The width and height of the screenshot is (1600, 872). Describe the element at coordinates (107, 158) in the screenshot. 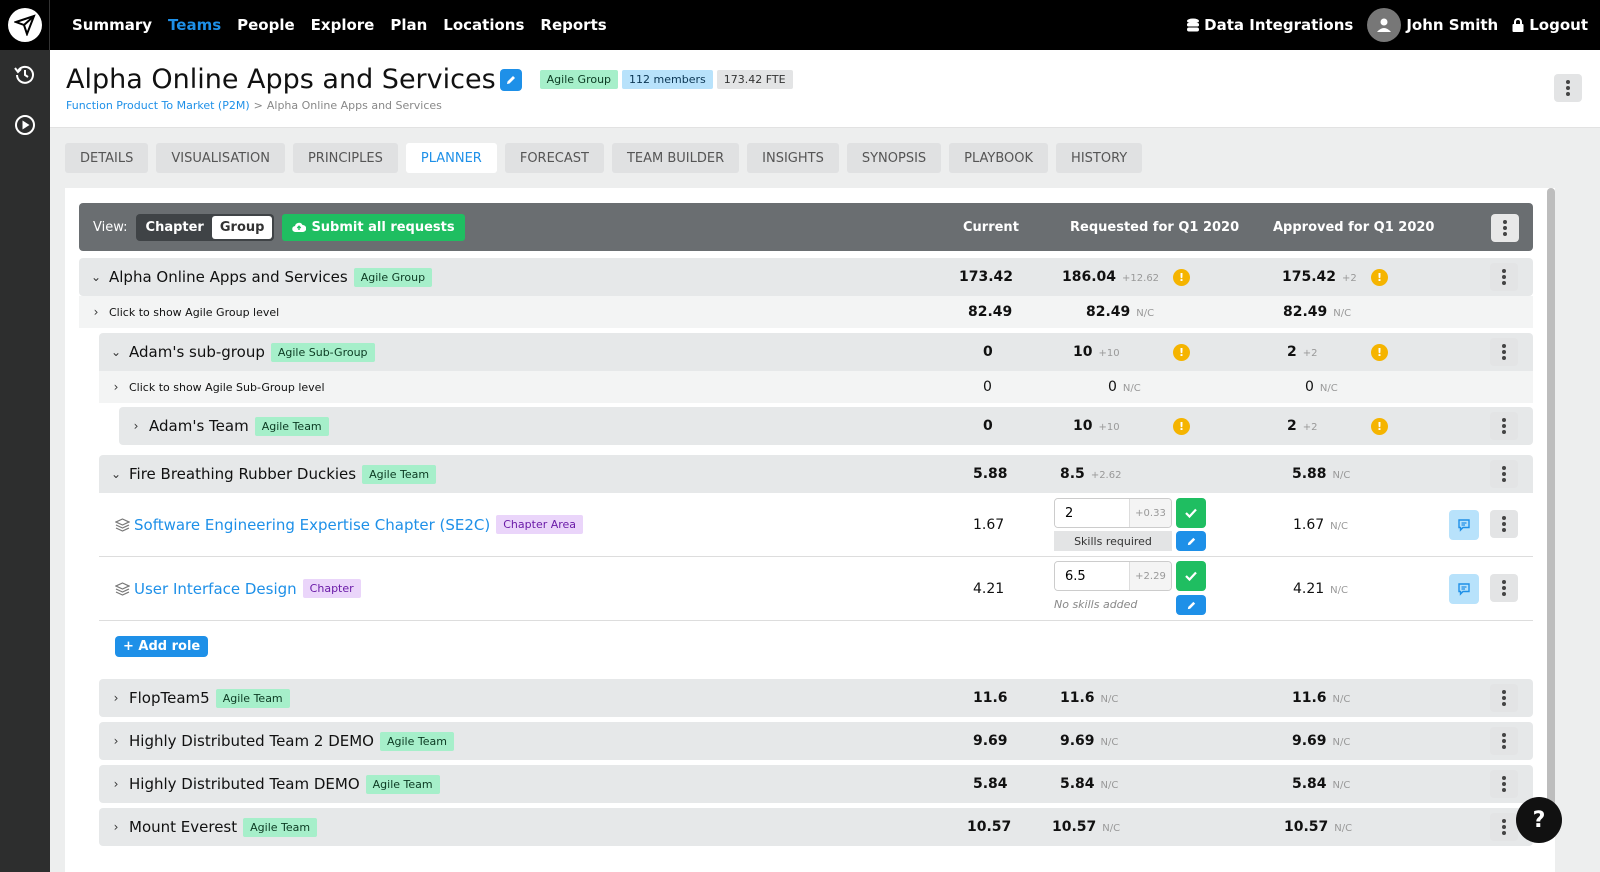

I see `tab-details: DETAILS` at that location.